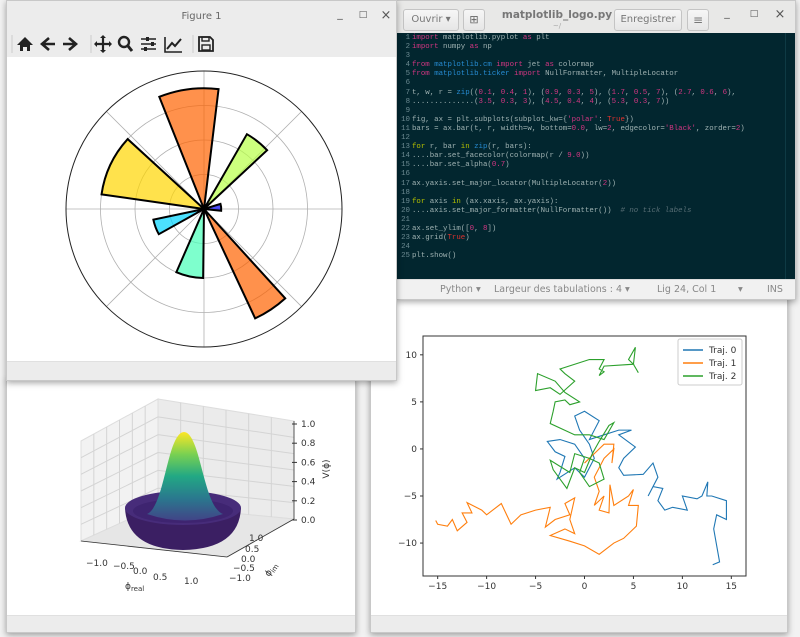 The image size is (800, 637). I want to click on home-icon, so click(25, 44).